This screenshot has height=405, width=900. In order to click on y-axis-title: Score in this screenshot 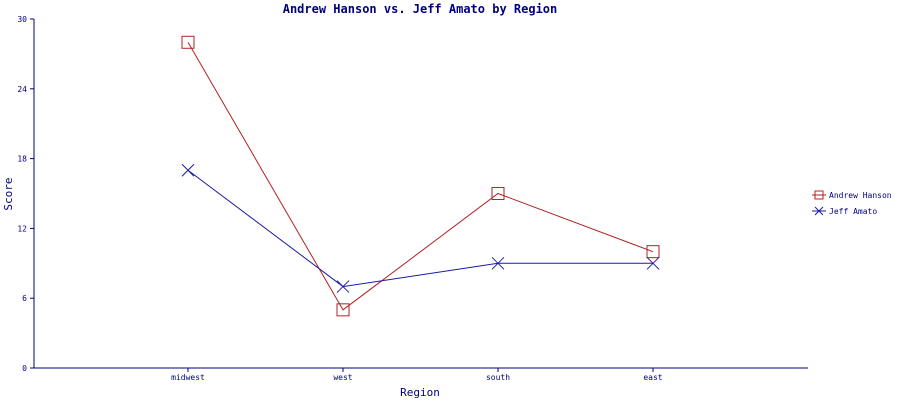, I will do `click(8, 193)`.